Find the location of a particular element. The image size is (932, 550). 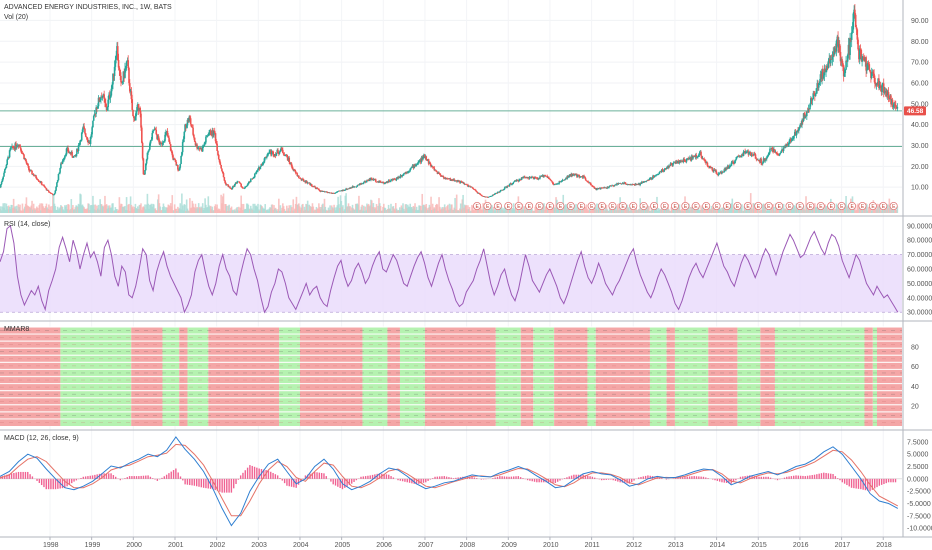

rsi-tick-label: 60.0000 is located at coordinates (919, 270).